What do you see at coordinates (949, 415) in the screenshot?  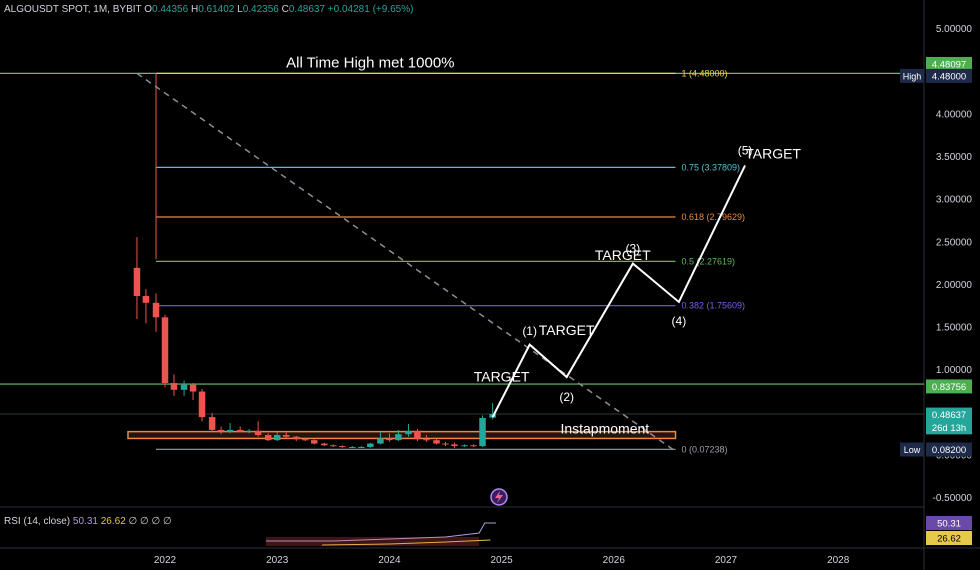 I see `price-badge-value: 0.48637` at bounding box center [949, 415].